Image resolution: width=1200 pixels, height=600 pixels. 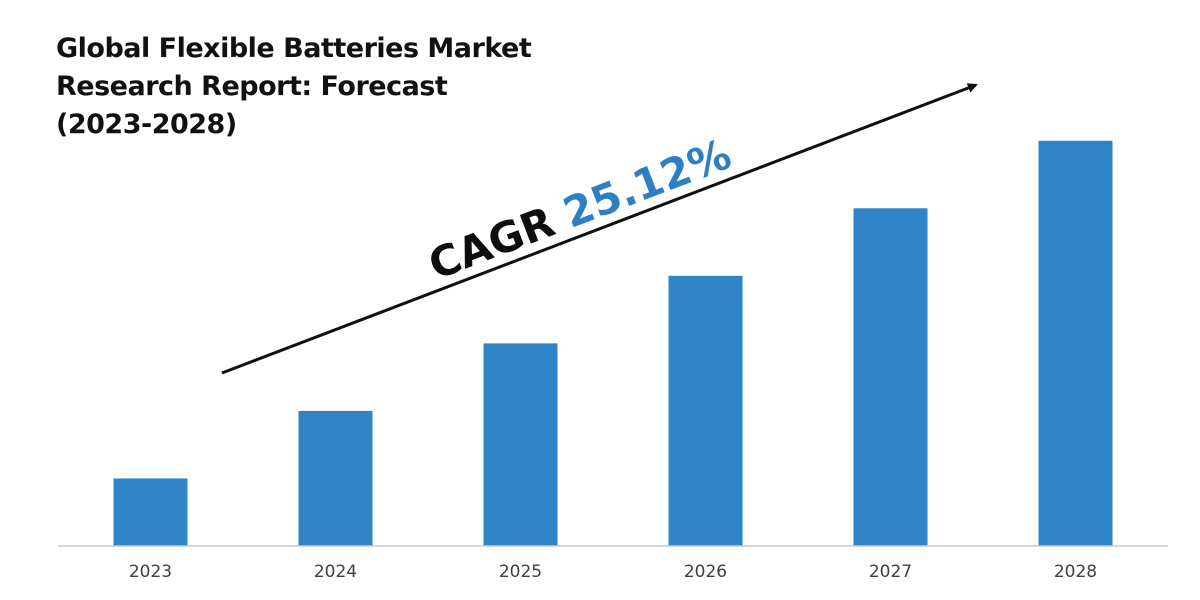 I want to click on bar-2027, so click(x=890, y=377).